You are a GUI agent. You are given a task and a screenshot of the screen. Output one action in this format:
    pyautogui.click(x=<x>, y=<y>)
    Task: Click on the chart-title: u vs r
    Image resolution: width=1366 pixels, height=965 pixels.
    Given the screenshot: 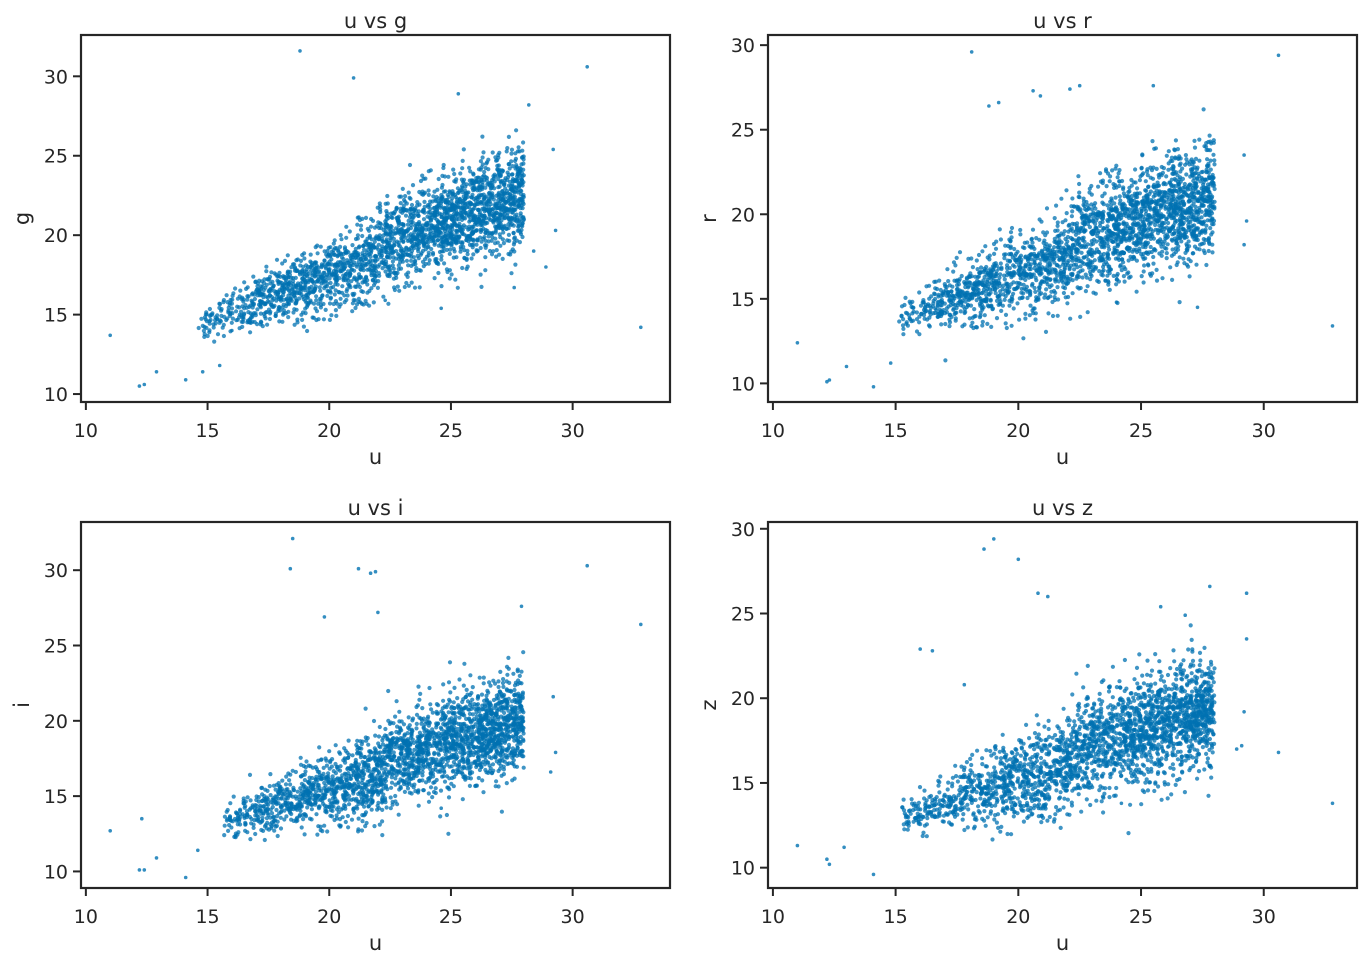 What is the action you would take?
    pyautogui.click(x=1062, y=21)
    